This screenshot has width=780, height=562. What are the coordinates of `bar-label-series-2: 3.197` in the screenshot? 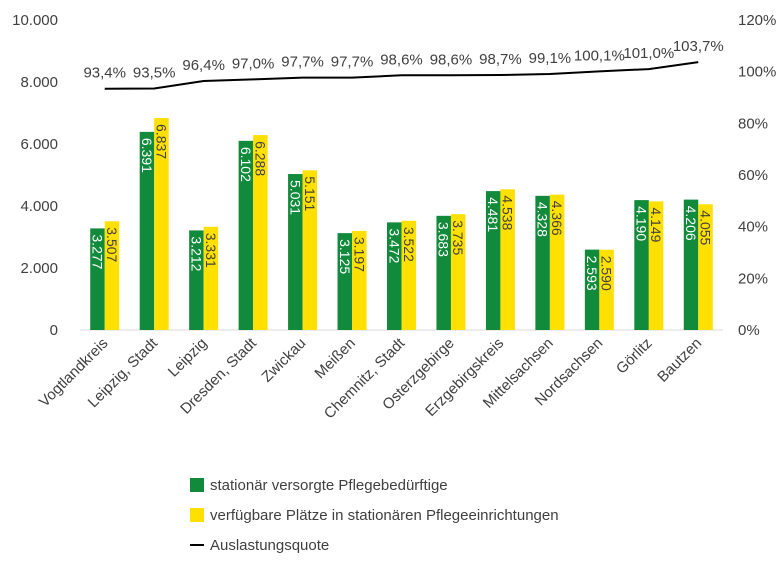 It's located at (359, 254).